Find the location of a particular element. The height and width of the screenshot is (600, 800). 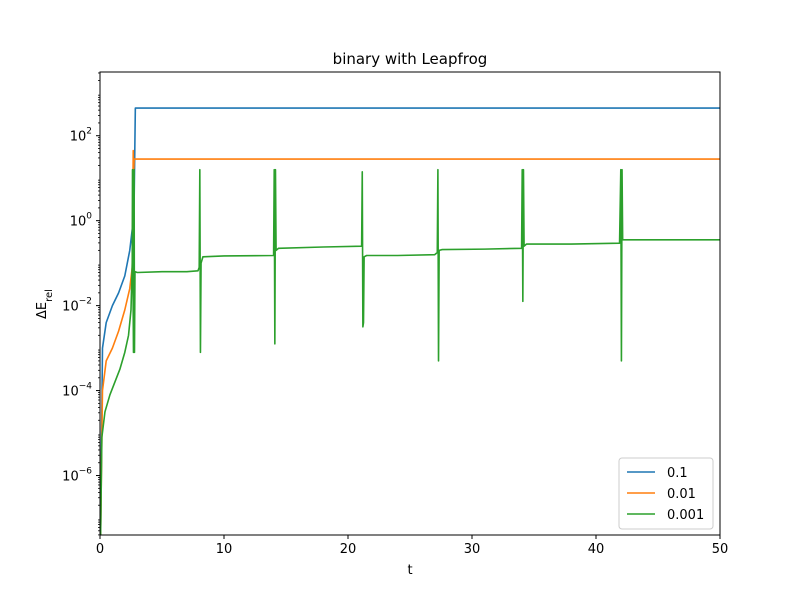

y-axis-ticks: 10⁻⁶ 10⁻⁴ 10⁻² 10⁰ 10² is located at coordinates (81, 304).